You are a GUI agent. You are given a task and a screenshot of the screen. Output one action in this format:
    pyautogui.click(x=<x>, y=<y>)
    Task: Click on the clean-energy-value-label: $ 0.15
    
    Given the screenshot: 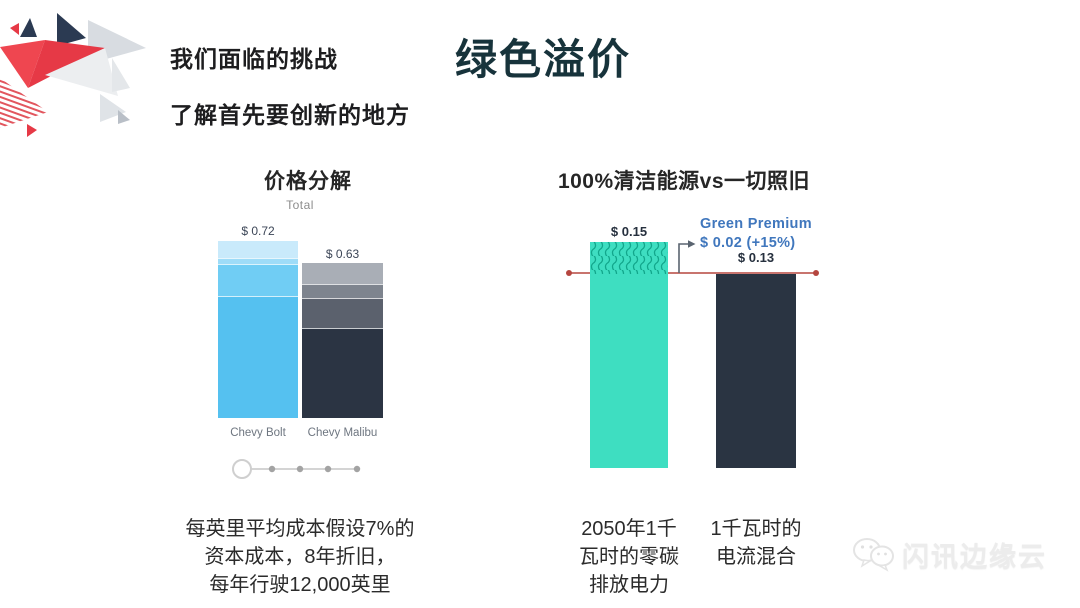 What is the action you would take?
    pyautogui.click(x=629, y=231)
    